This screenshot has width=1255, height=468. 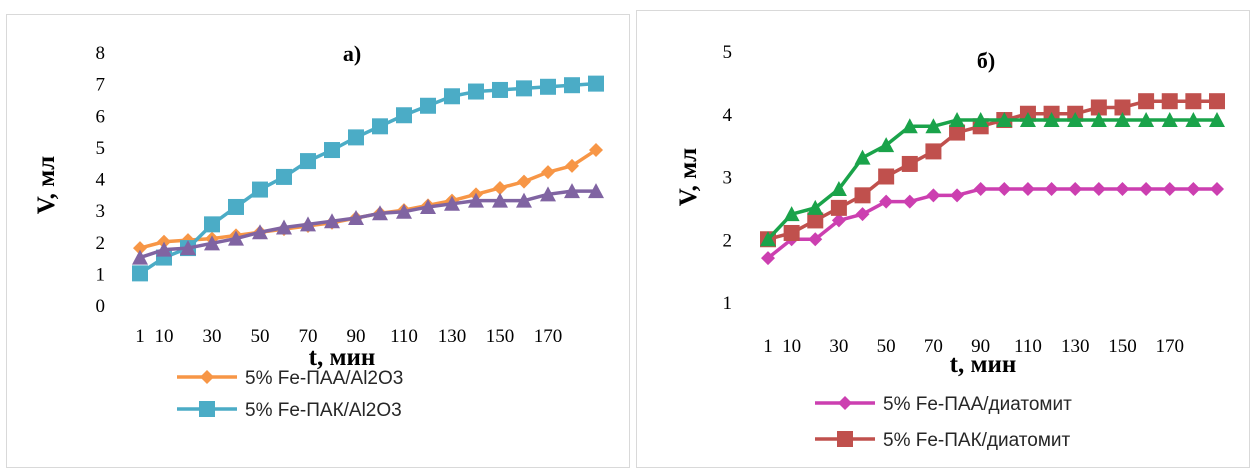 I want to click on chart-a-ytick: 6, so click(x=101, y=116).